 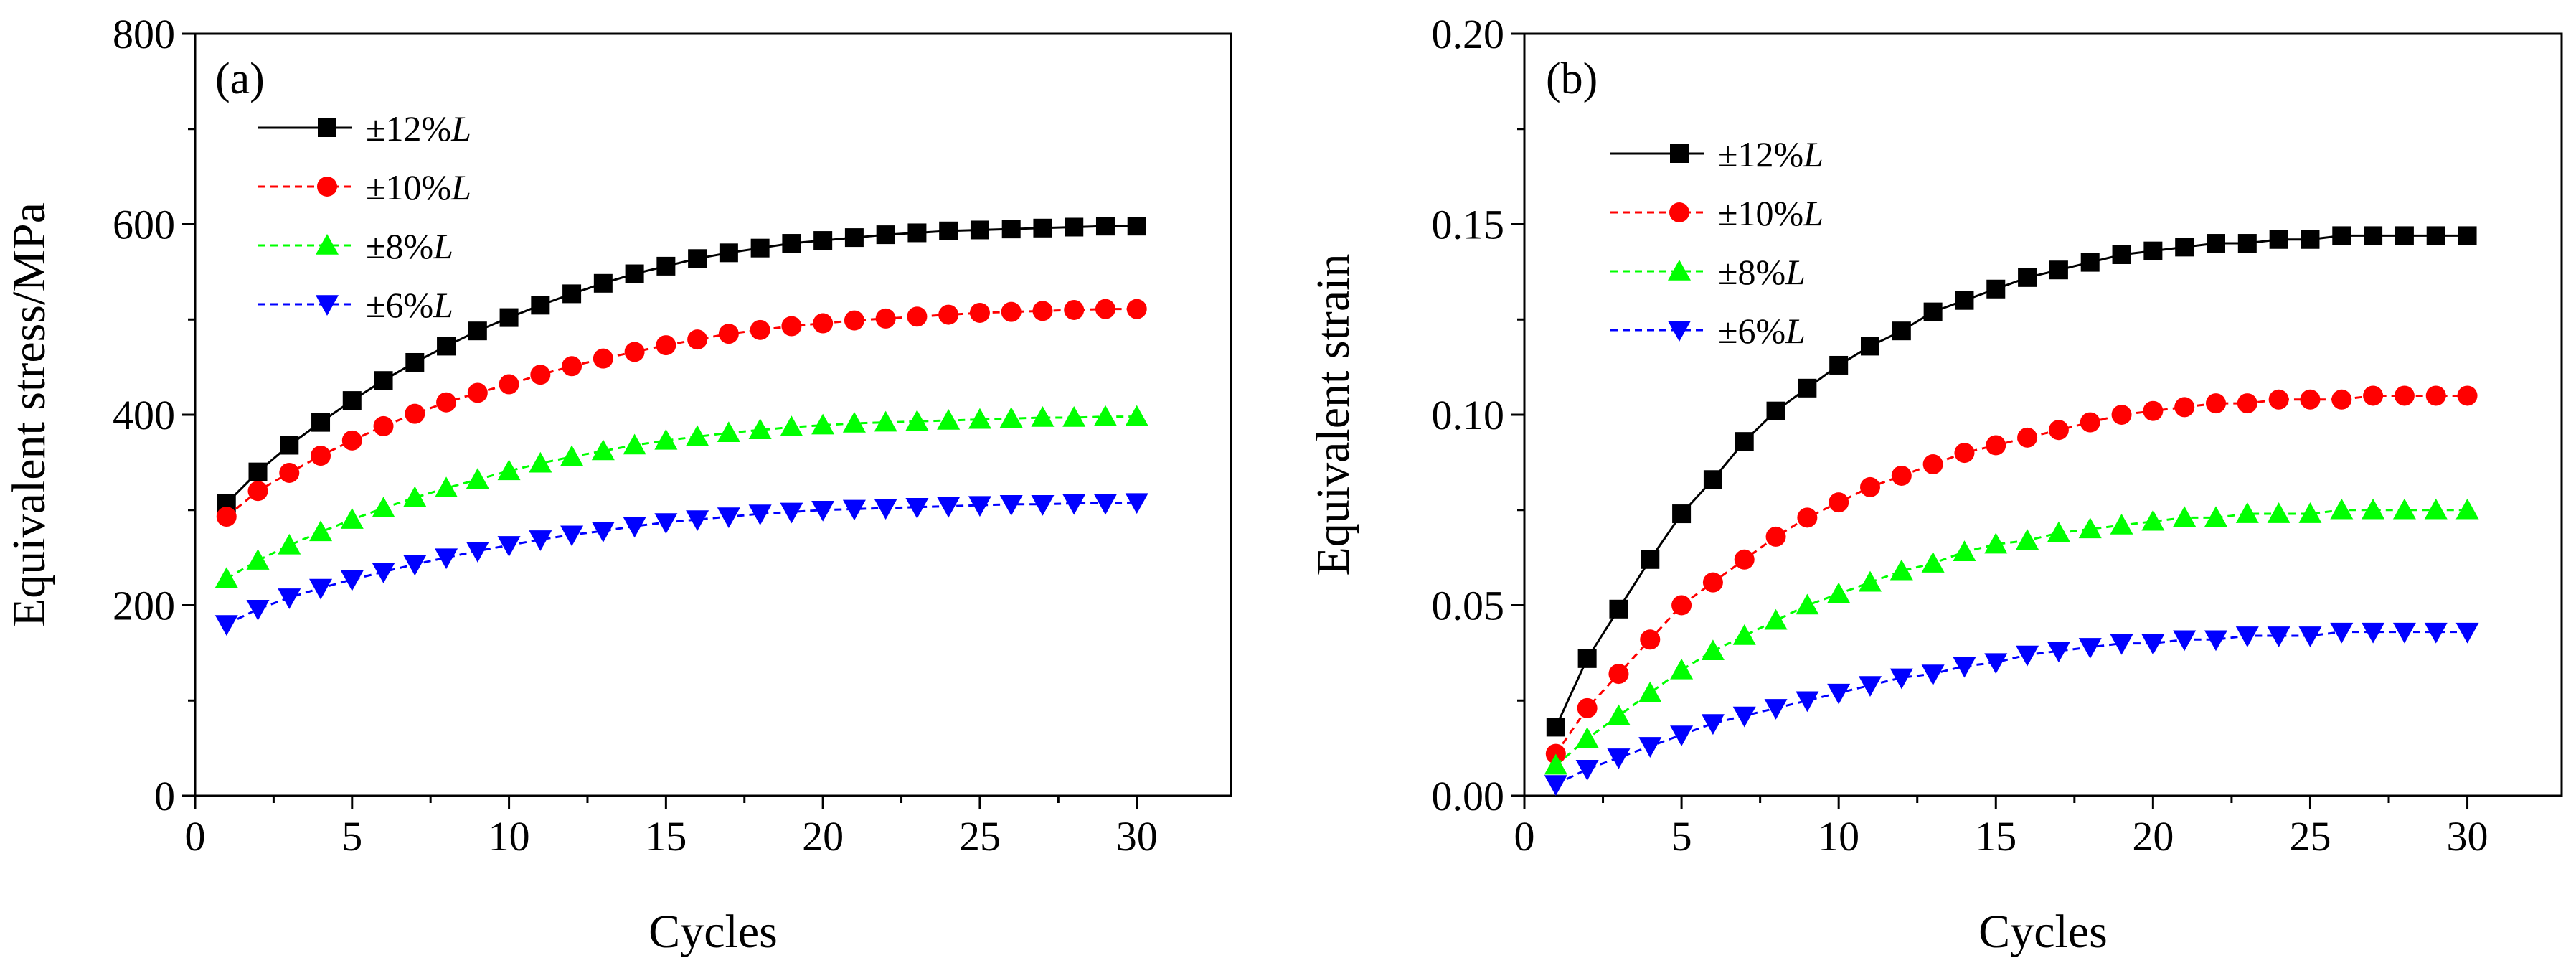 What do you see at coordinates (1795, 331) in the screenshot?
I see `legend-label-suffix: L` at bounding box center [1795, 331].